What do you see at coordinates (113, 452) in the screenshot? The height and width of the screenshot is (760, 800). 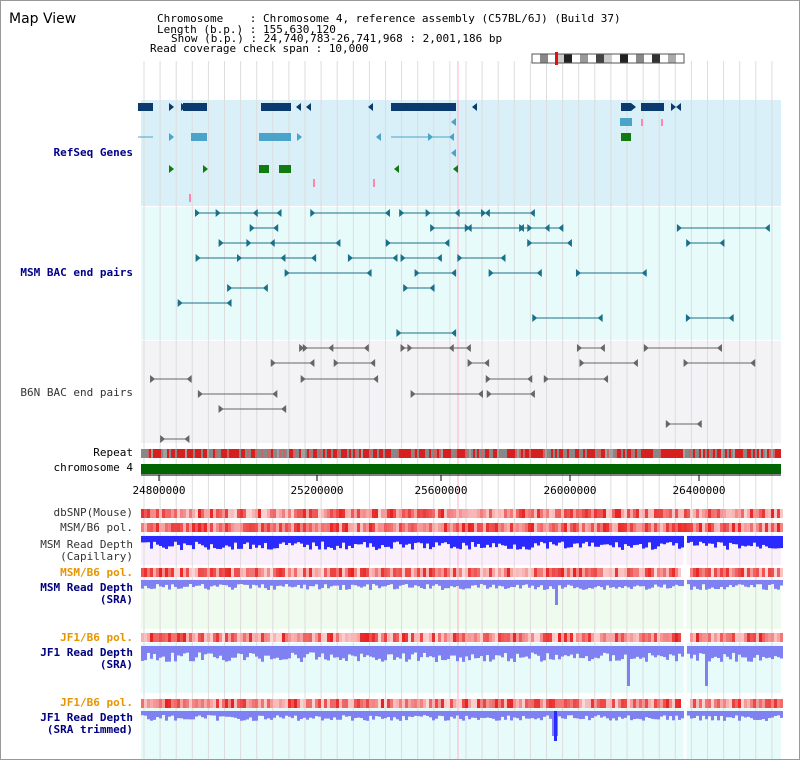 I see `track-label-repeat: Repeat` at bounding box center [113, 452].